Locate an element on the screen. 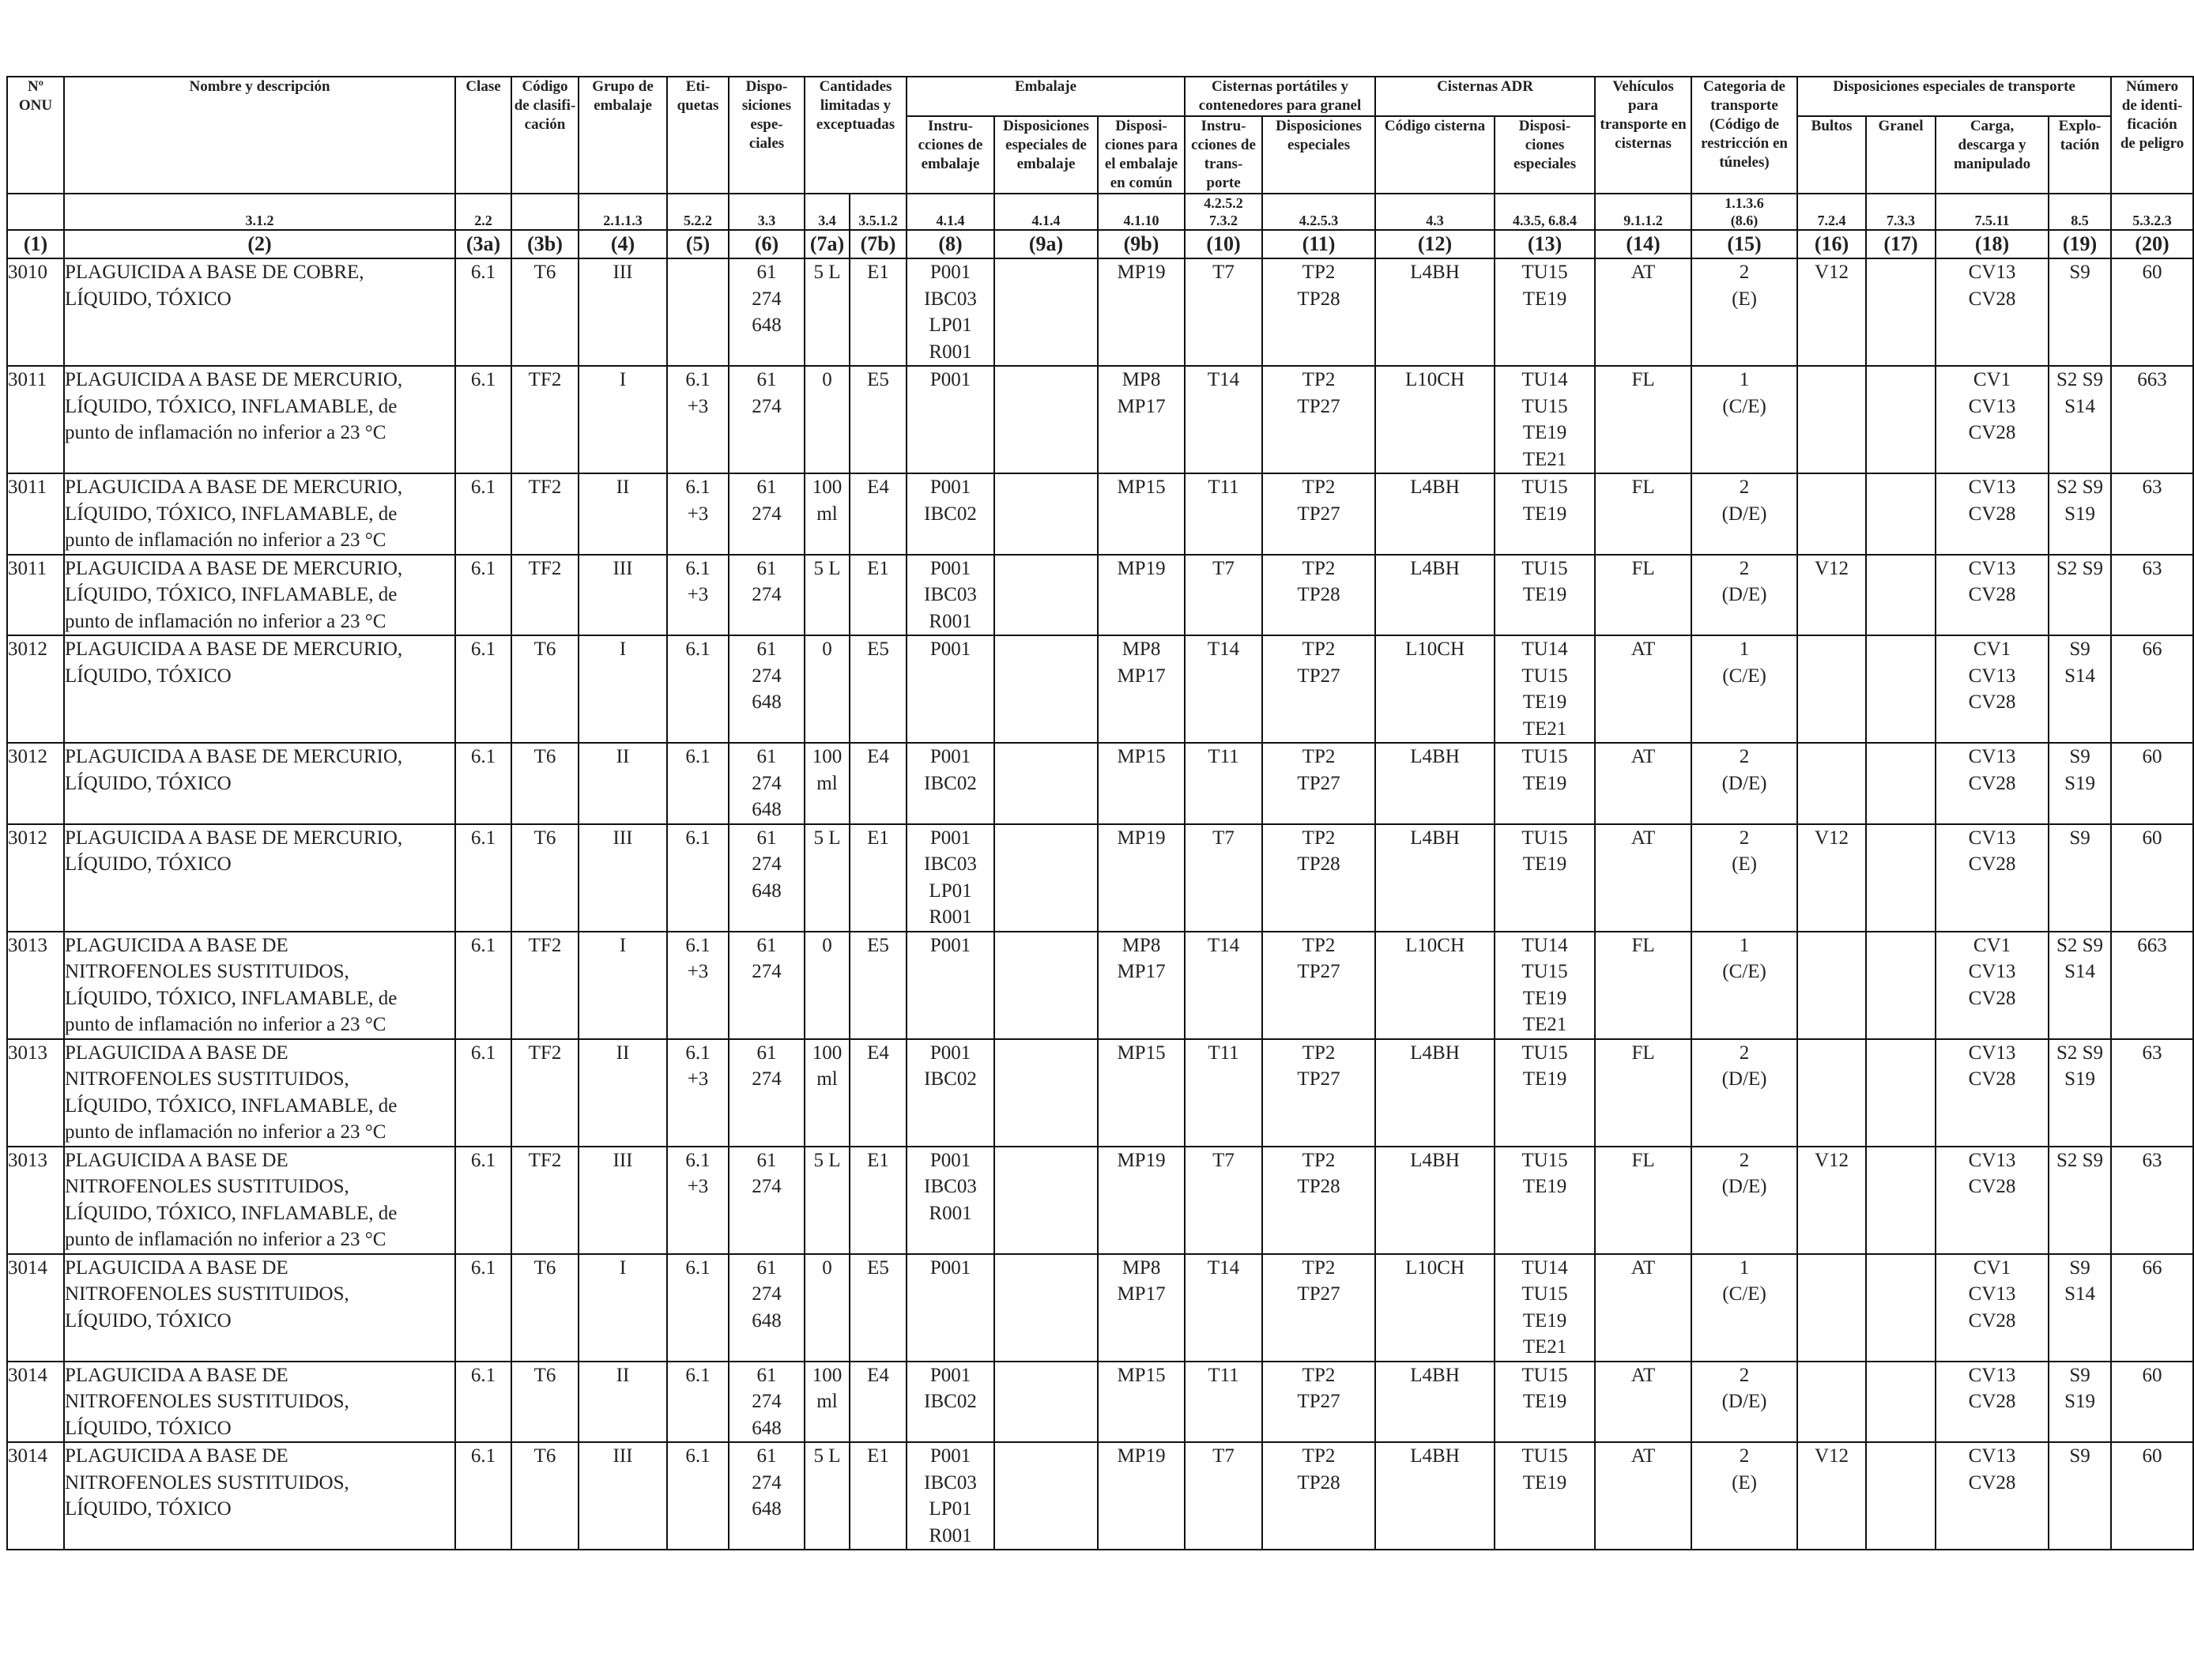 The width and height of the screenshot is (2194, 1680). cell-line: 274 is located at coordinates (767, 594).